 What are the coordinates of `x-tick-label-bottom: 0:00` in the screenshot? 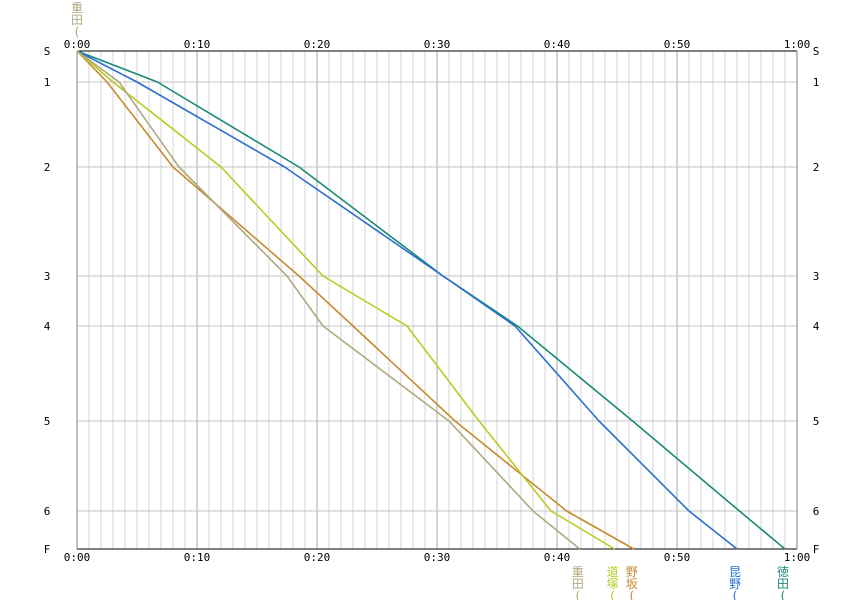 It's located at (77, 557).